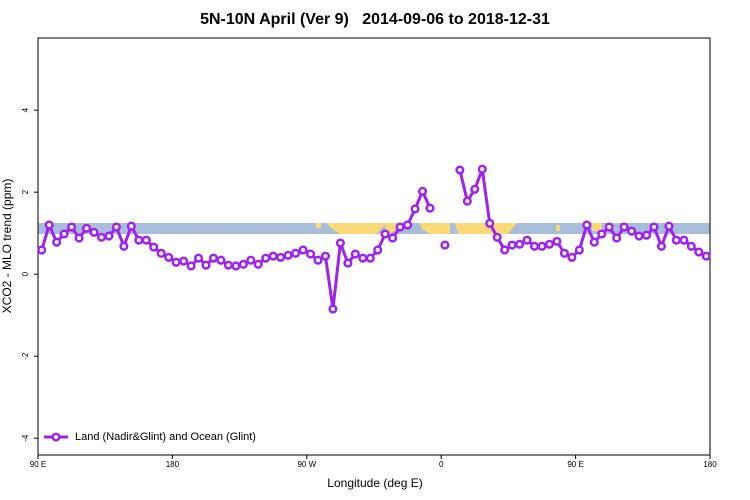  What do you see at coordinates (25, 109) in the screenshot?
I see `y-tick-label: 4` at bounding box center [25, 109].